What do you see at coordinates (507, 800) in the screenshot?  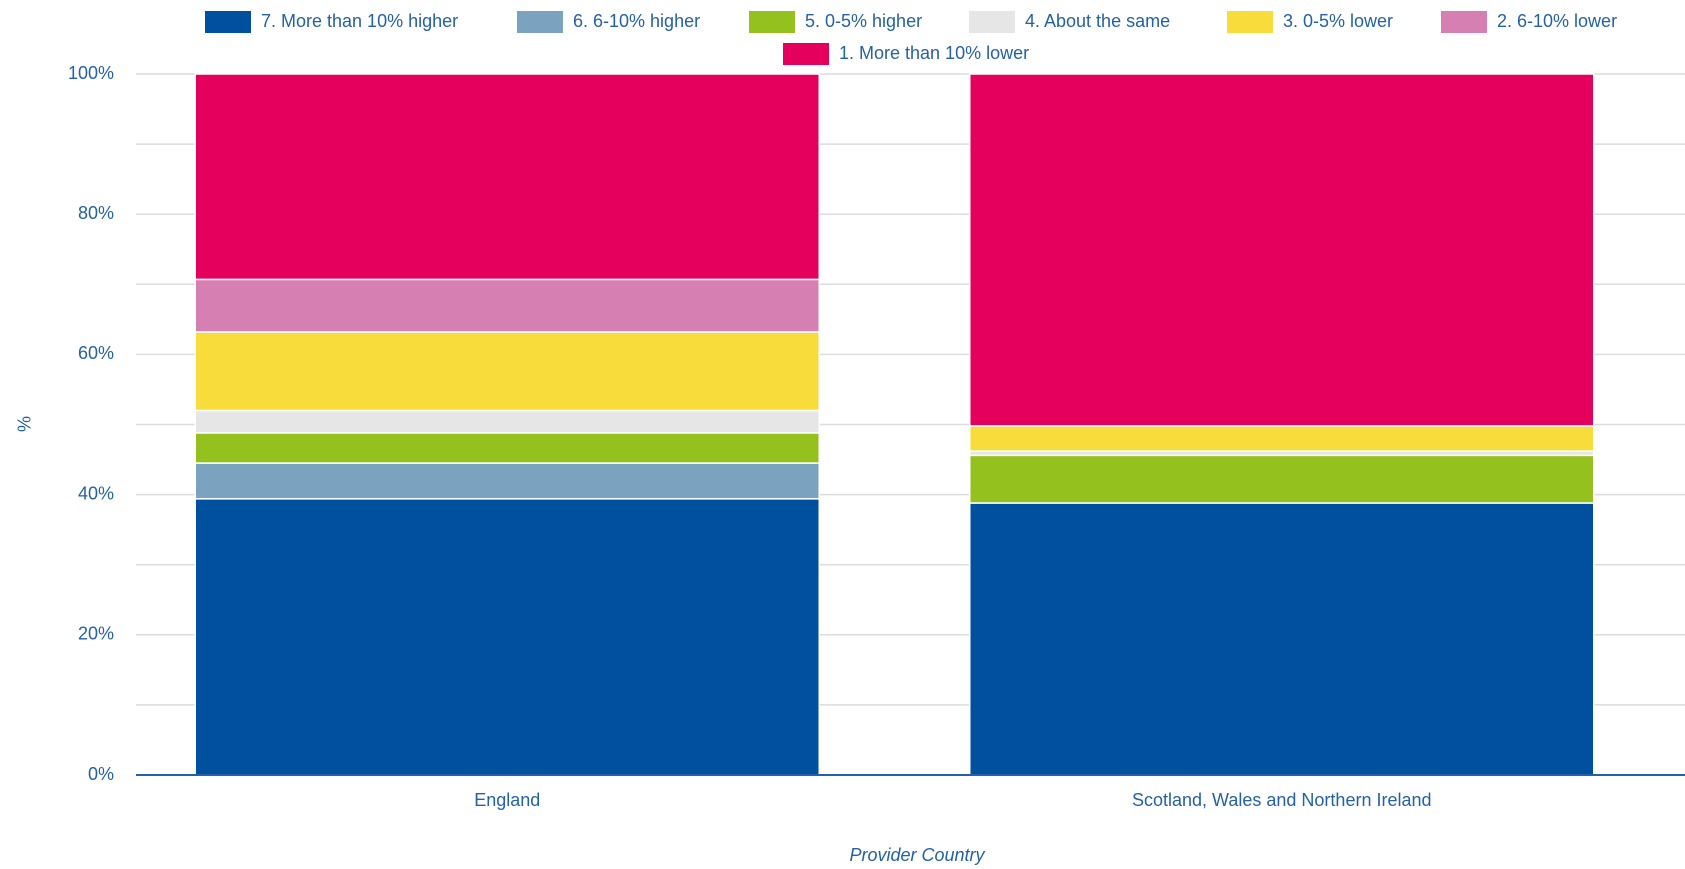 I see `x-tick-label: England` at bounding box center [507, 800].